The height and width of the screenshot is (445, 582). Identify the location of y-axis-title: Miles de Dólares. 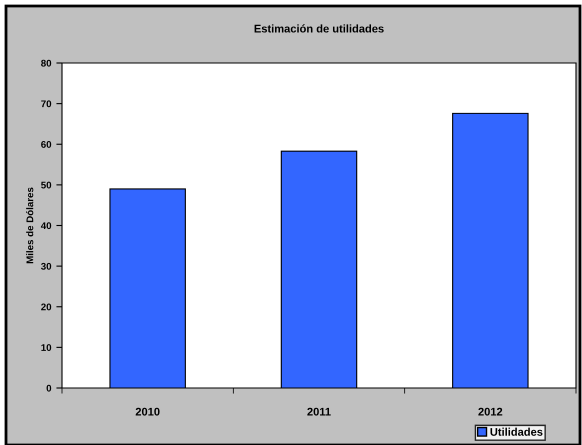
(30, 226).